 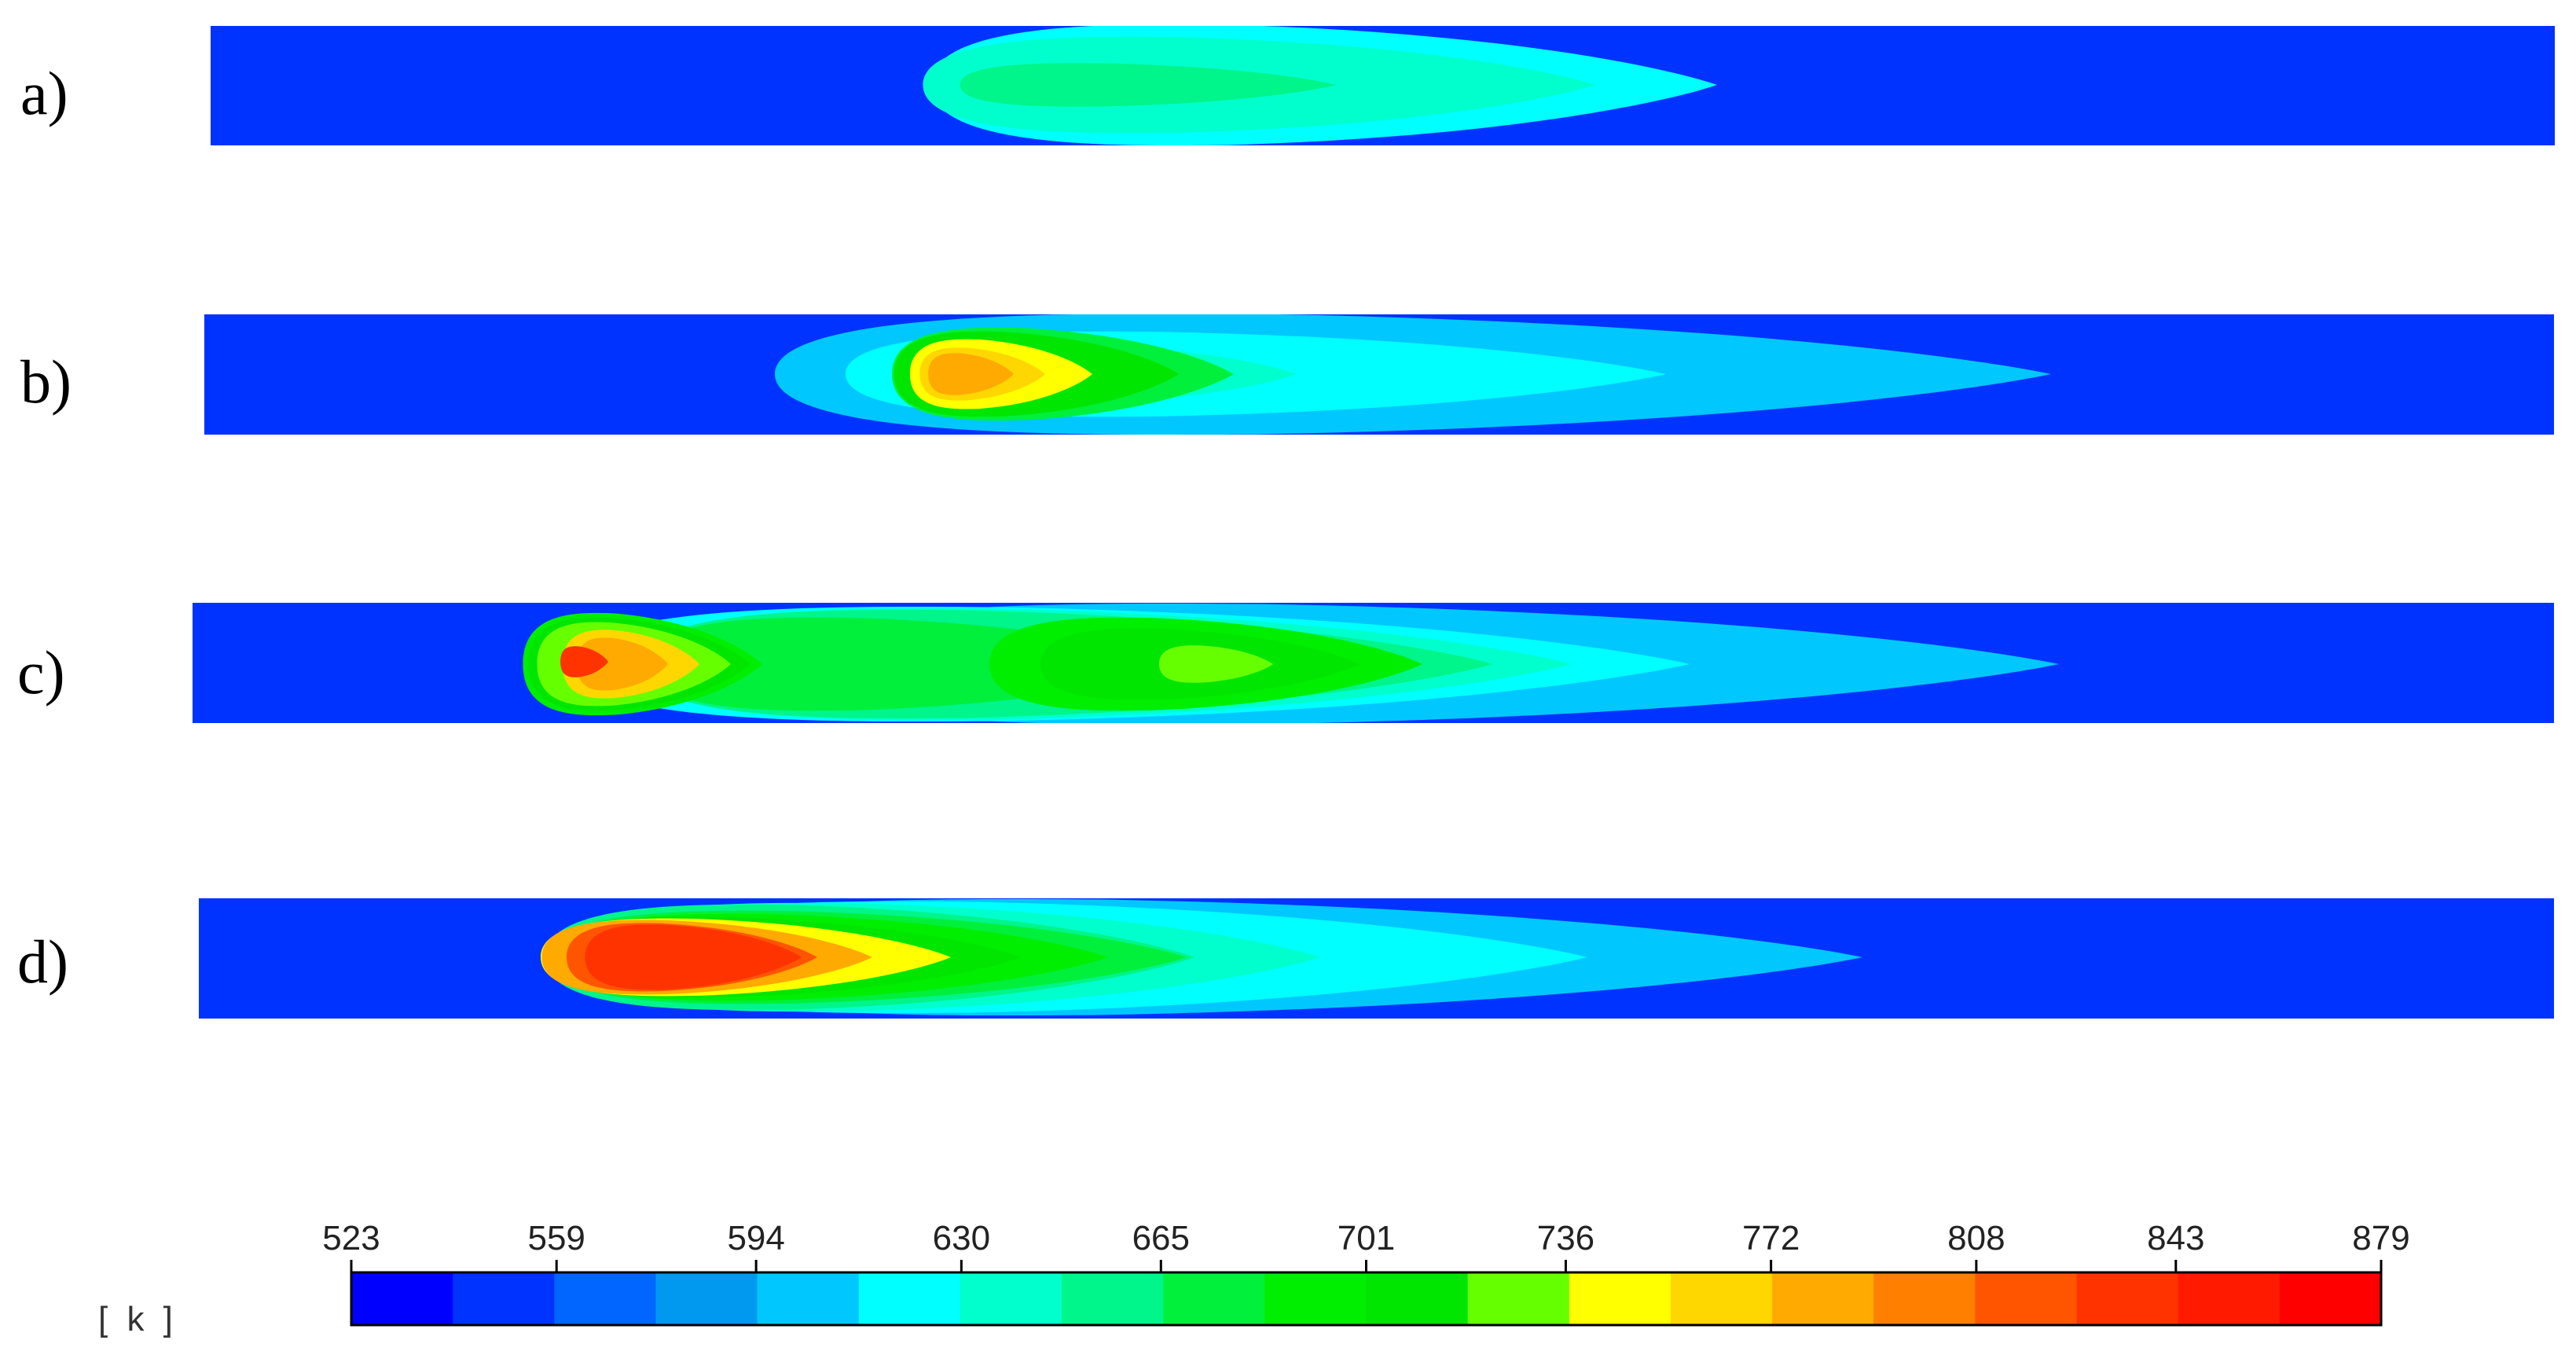 I want to click on colorbar-tick-label: 736, so click(x=1565, y=1238).